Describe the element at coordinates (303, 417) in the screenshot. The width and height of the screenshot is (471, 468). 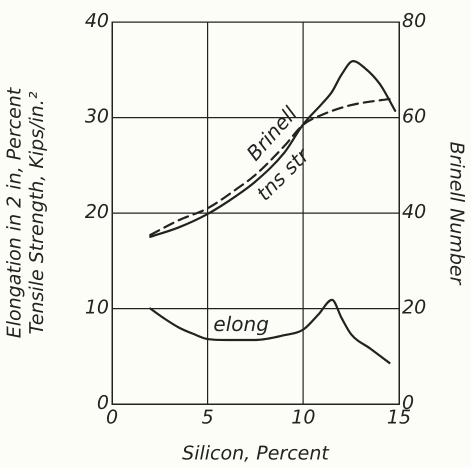
I see `x-tick-label: 10` at that location.